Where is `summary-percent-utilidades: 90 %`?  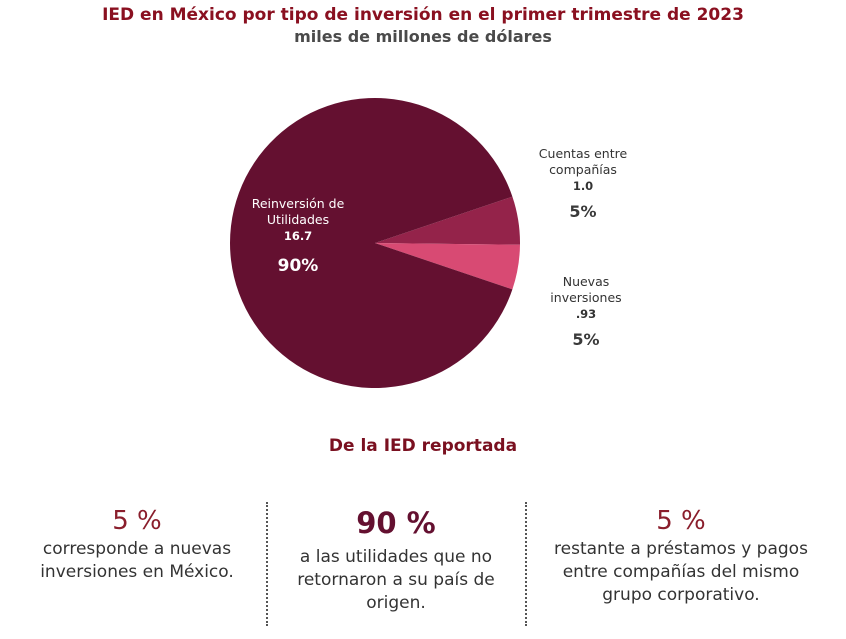 summary-percent-utilidades: 90 % is located at coordinates (396, 523).